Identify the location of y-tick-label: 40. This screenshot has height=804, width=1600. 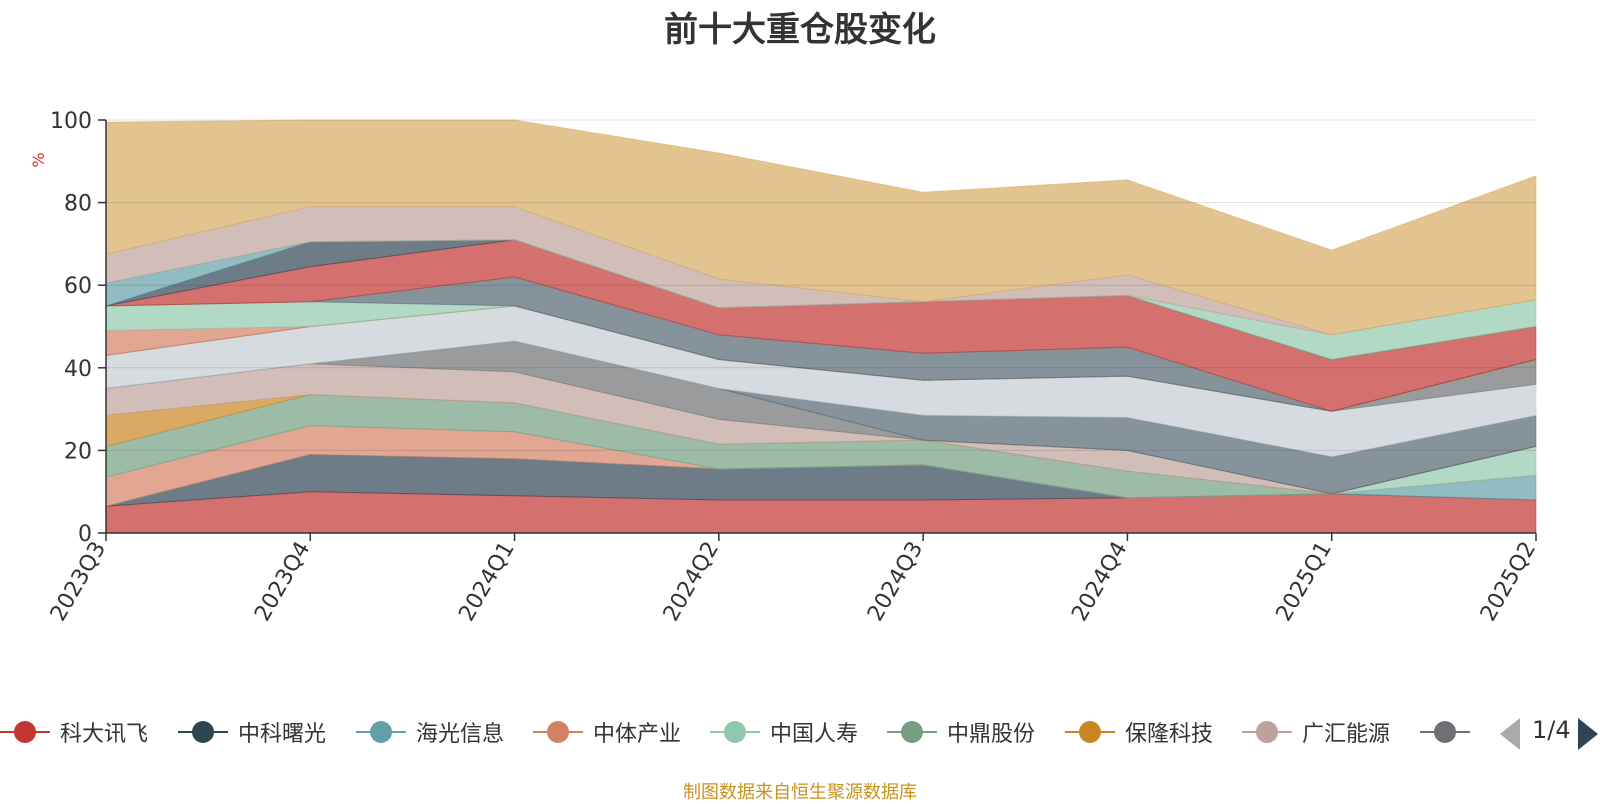
(78, 369).